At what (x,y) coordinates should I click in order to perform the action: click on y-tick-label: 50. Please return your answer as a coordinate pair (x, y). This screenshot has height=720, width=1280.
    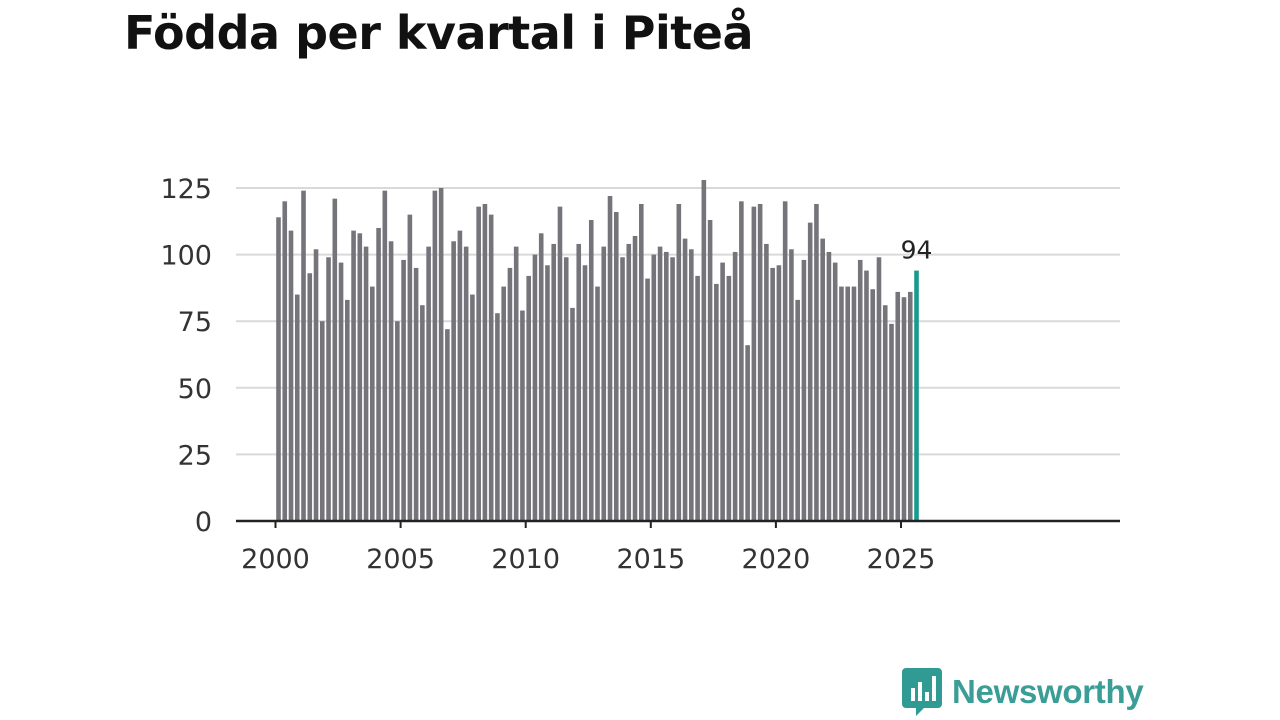
    Looking at the image, I should click on (195, 389).